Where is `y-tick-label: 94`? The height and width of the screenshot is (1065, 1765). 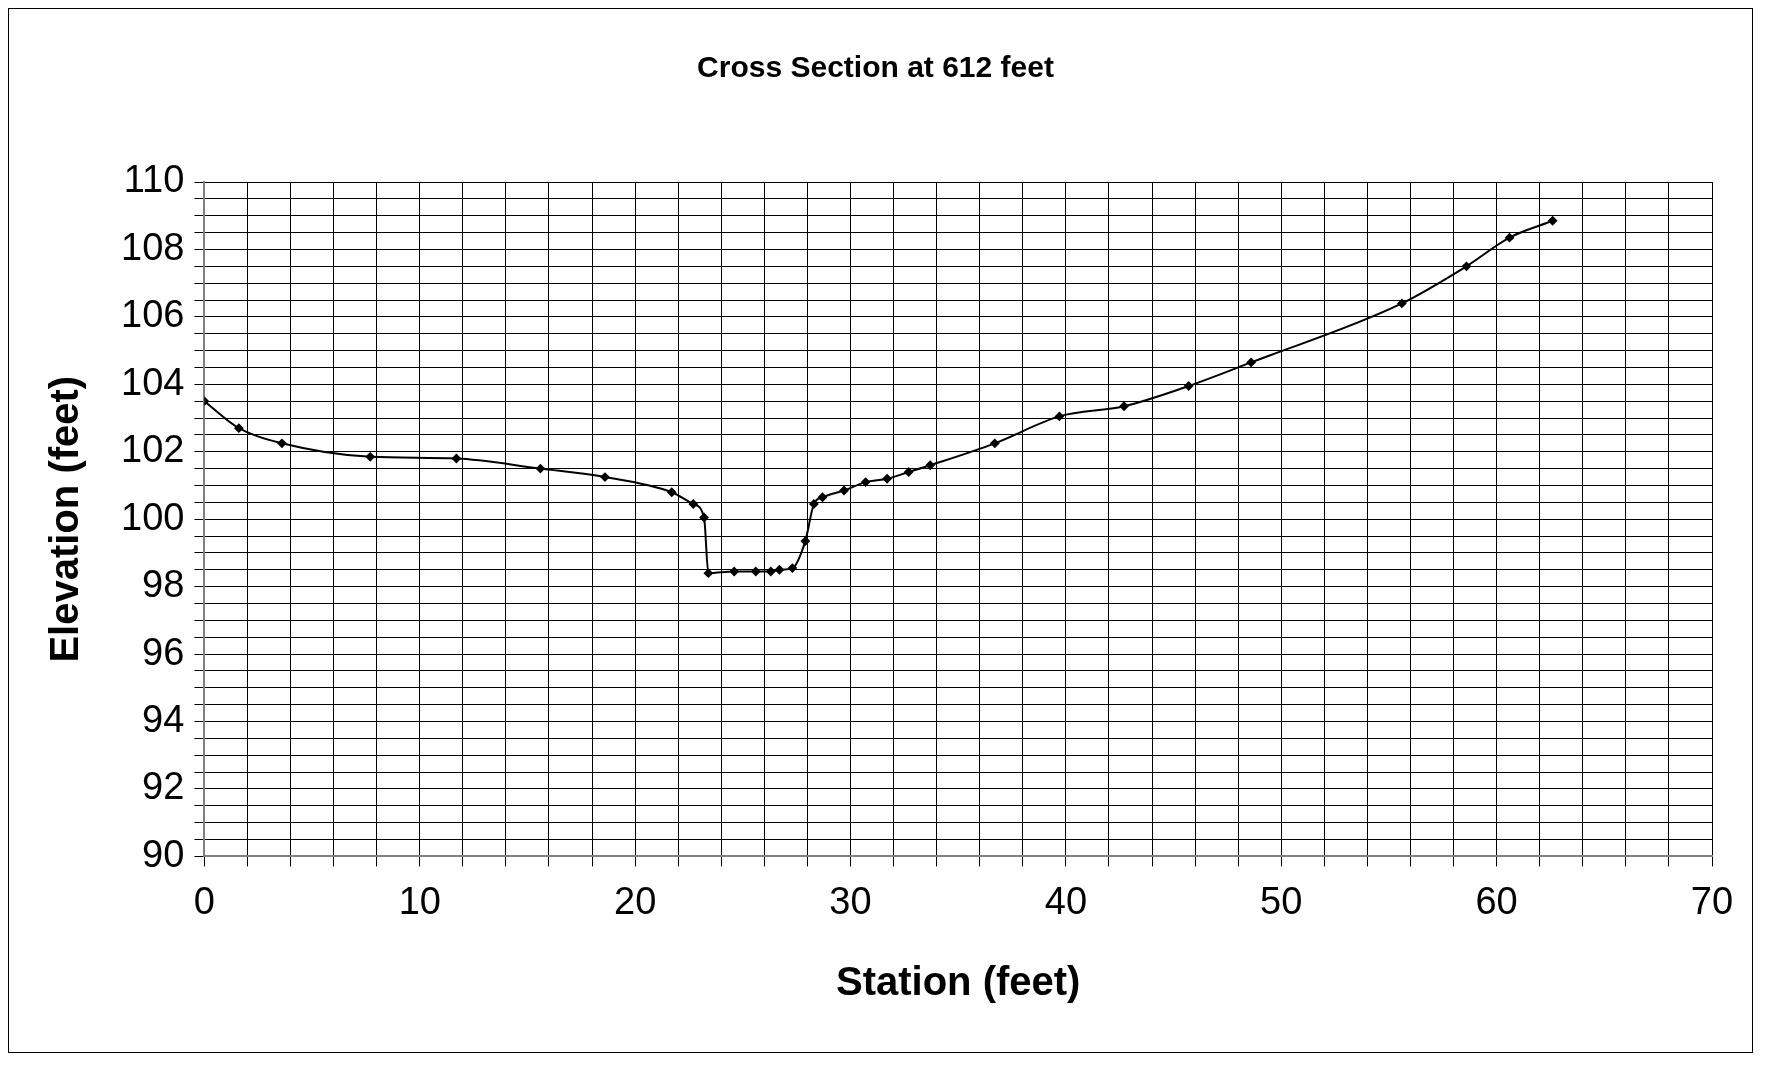 y-tick-label: 94 is located at coordinates (163, 719).